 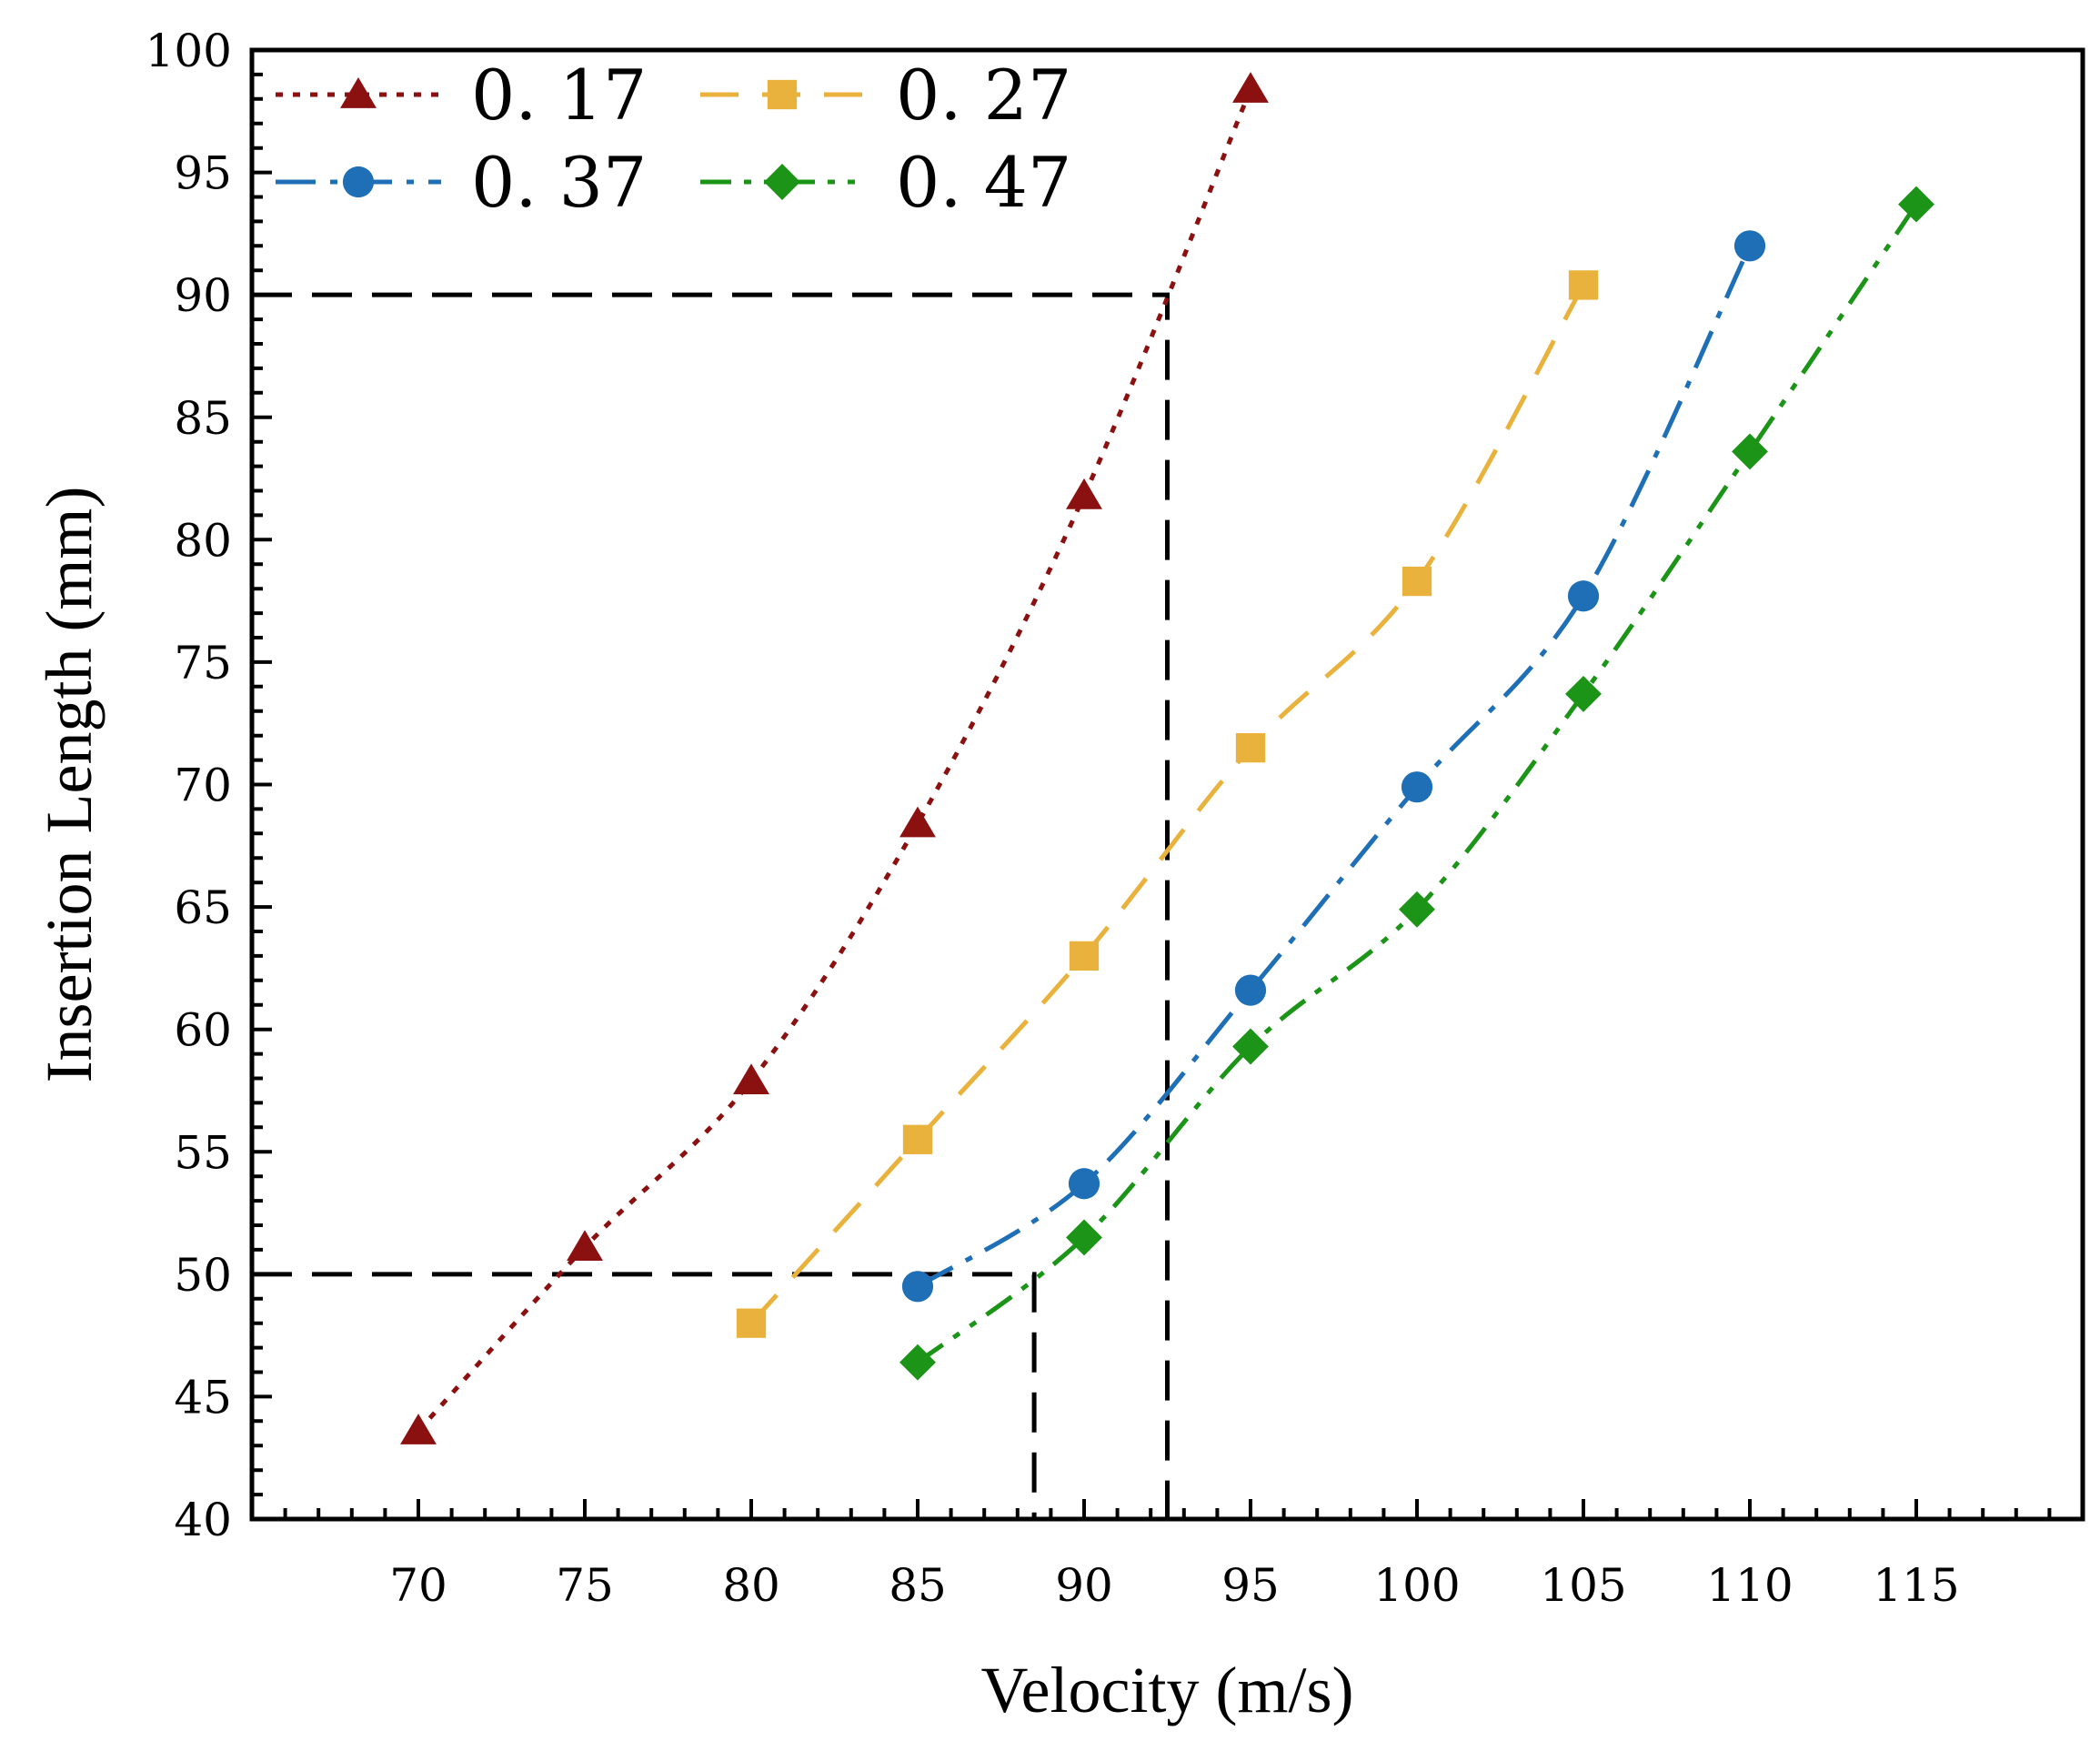 What do you see at coordinates (1084, 1585) in the screenshot?
I see `x-tick-label-90: 90` at bounding box center [1084, 1585].